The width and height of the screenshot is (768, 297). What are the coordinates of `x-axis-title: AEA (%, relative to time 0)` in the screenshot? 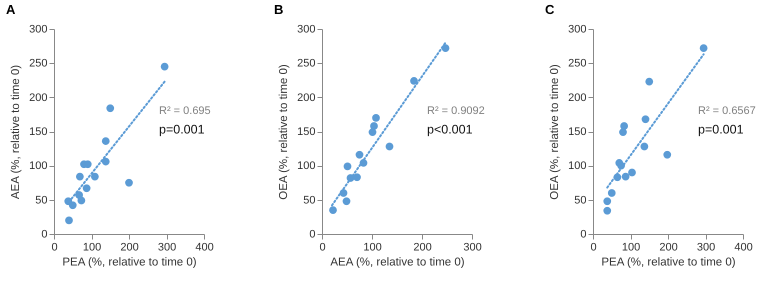 It's located at (397, 262).